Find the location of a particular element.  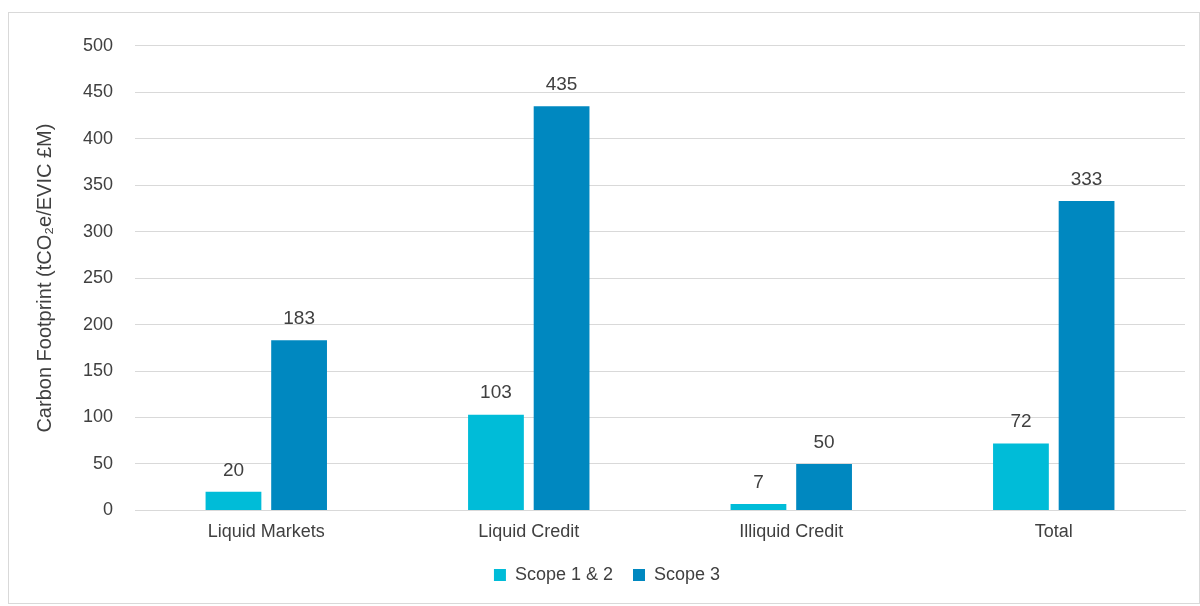

y-tick-label: 250 is located at coordinates (98, 277).